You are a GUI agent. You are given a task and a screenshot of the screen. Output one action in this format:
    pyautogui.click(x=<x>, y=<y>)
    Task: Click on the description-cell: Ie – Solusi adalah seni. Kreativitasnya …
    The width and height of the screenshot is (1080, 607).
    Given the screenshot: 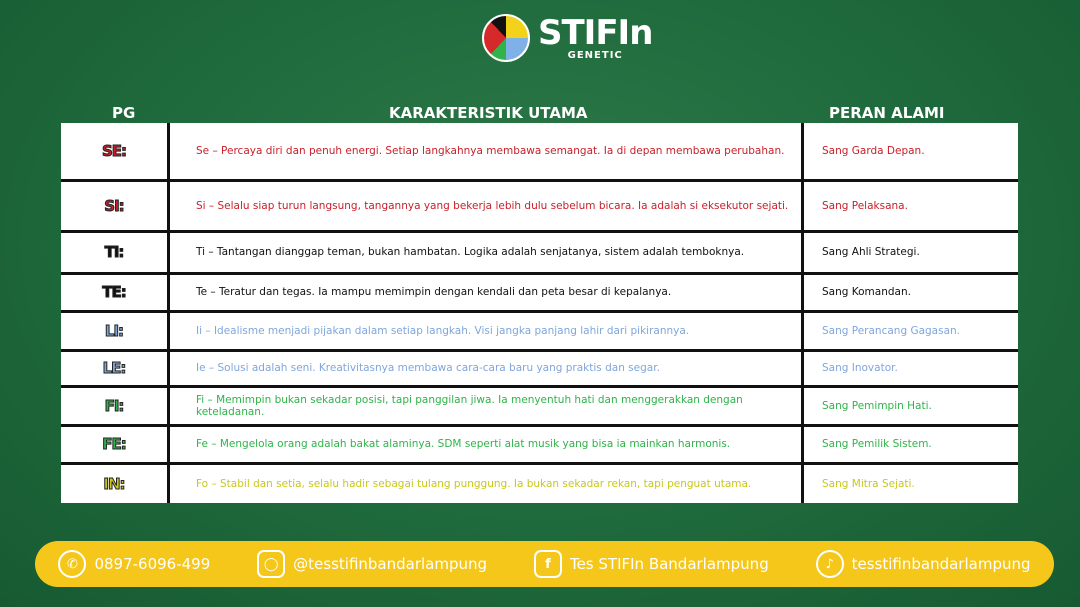 What is the action you would take?
    pyautogui.click(x=485, y=368)
    